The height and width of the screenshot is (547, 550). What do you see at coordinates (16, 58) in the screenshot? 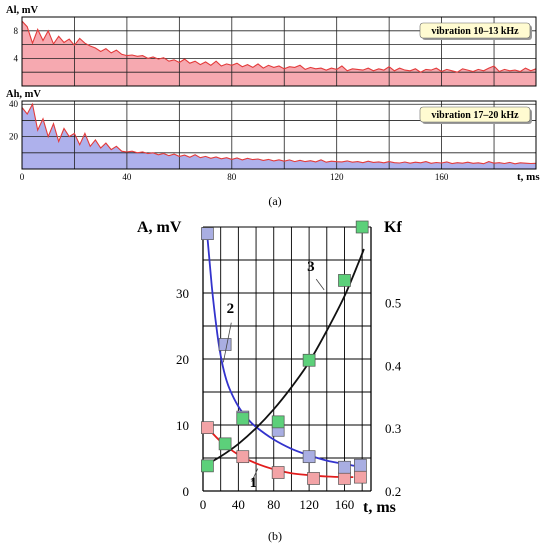
I see `chart-al-ytick-label: 4` at bounding box center [16, 58].